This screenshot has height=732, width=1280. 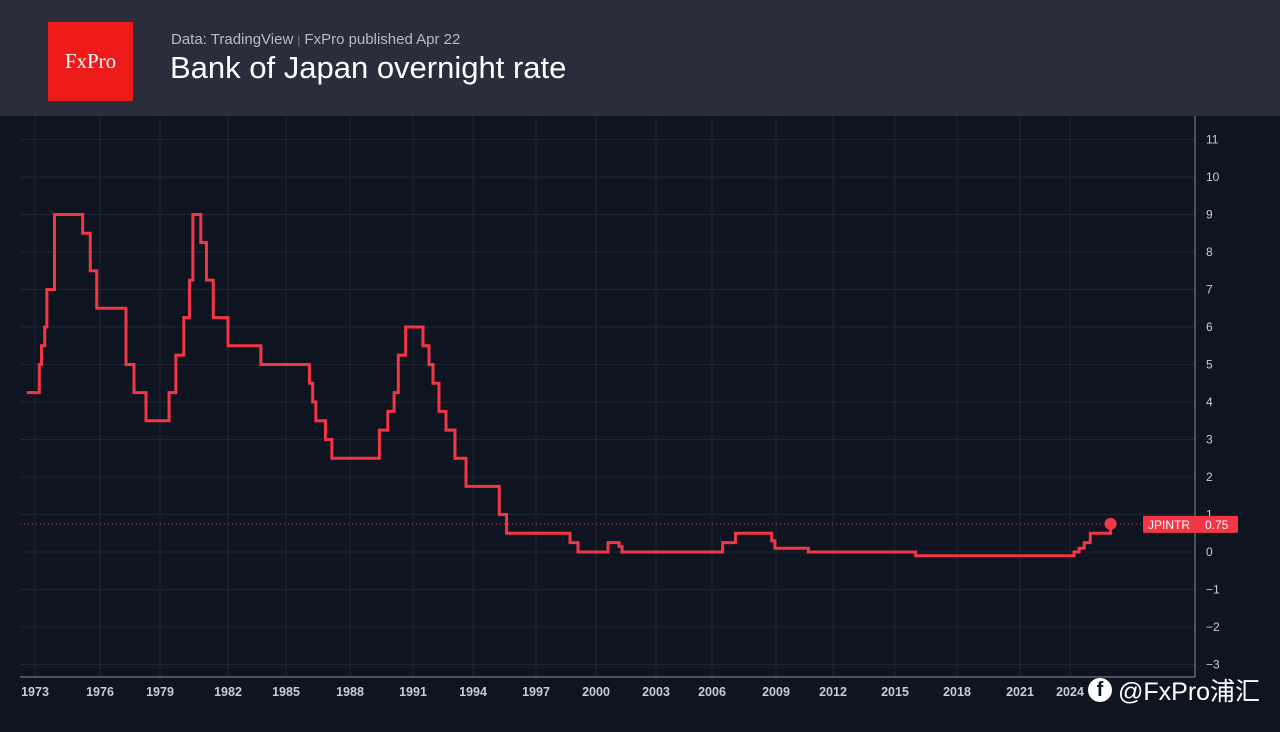 What do you see at coordinates (35, 692) in the screenshot?
I see `x-tick-label: 1973` at bounding box center [35, 692].